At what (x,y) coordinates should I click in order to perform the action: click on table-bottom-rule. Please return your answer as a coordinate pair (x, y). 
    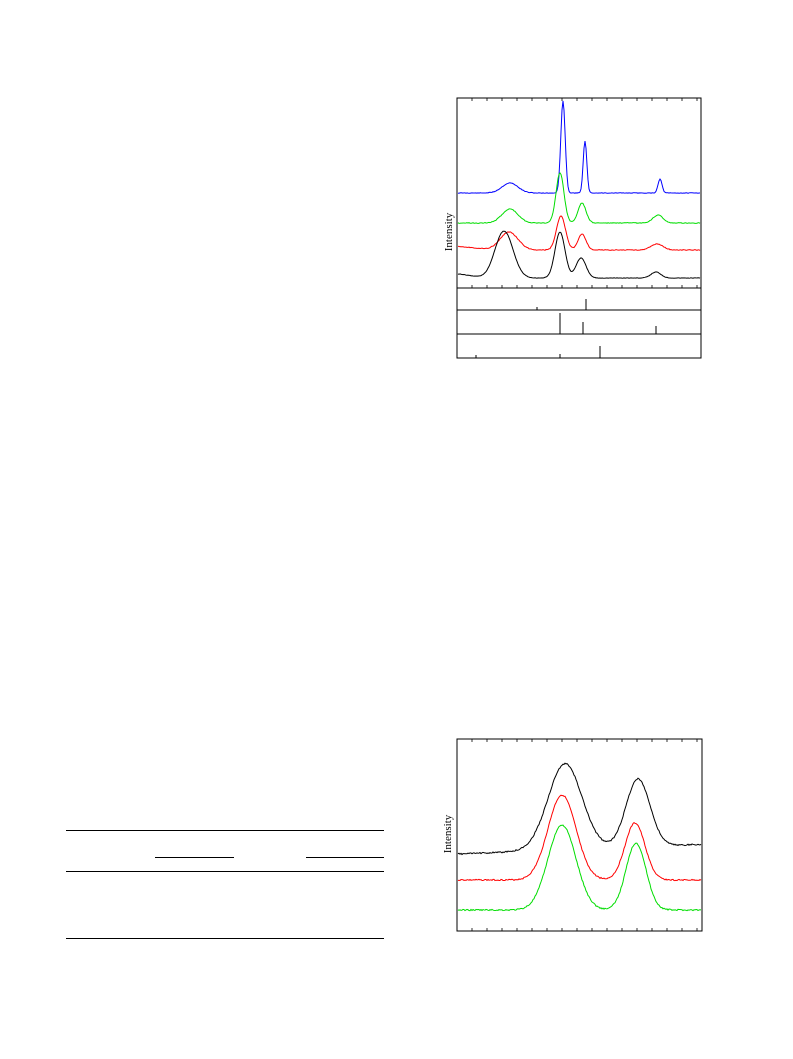
    Looking at the image, I should click on (225, 938).